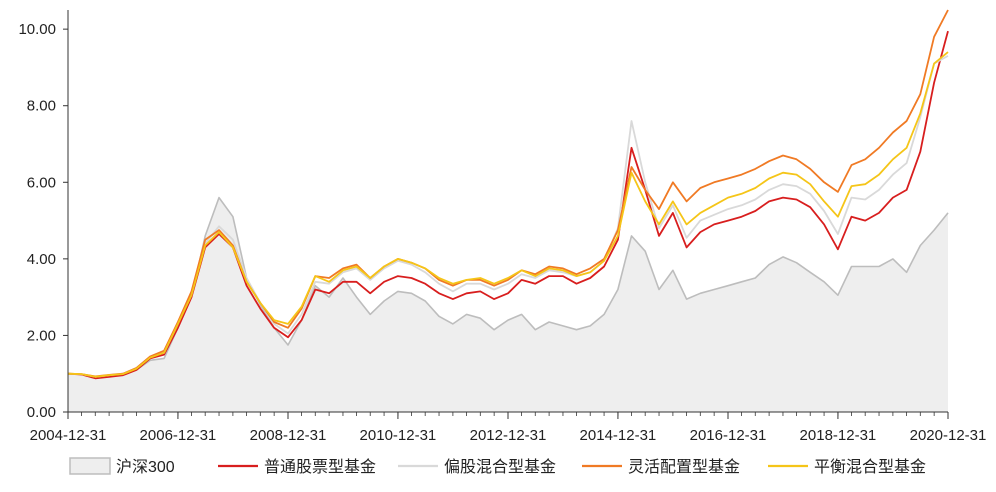 Image resolution: width=996 pixels, height=492 pixels. Describe the element at coordinates (288, 435) in the screenshot. I see `x-tick-label: 2008-12-31` at that location.